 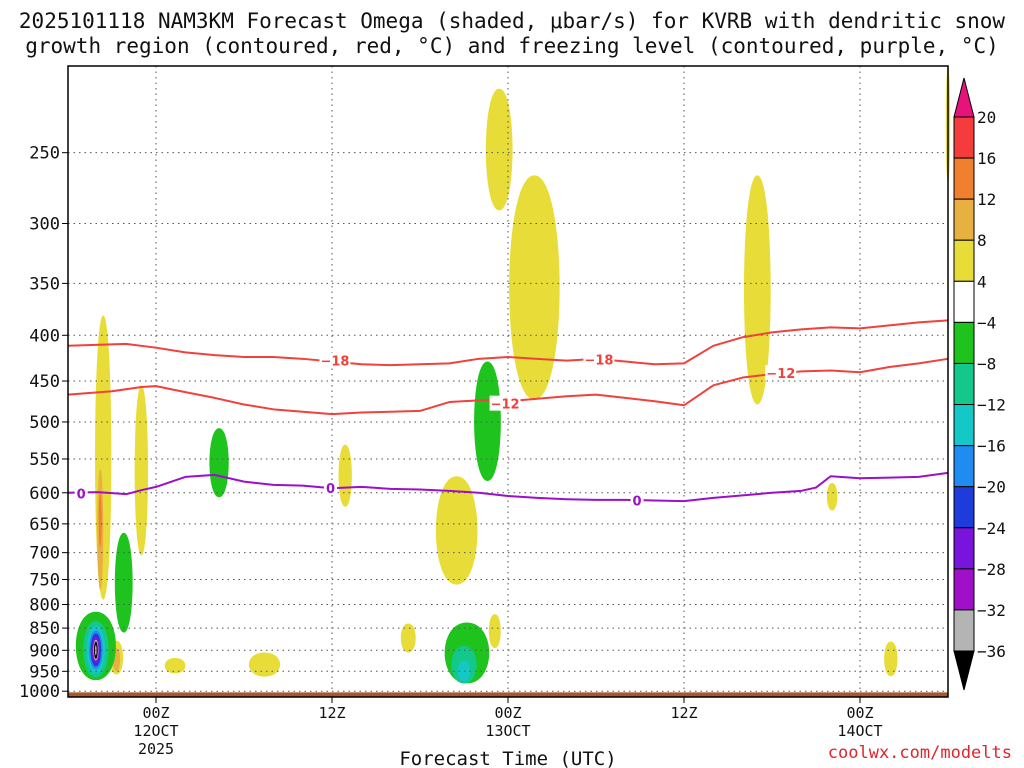 I want to click on contour-label-bg--18-0, so click(x=335, y=360).